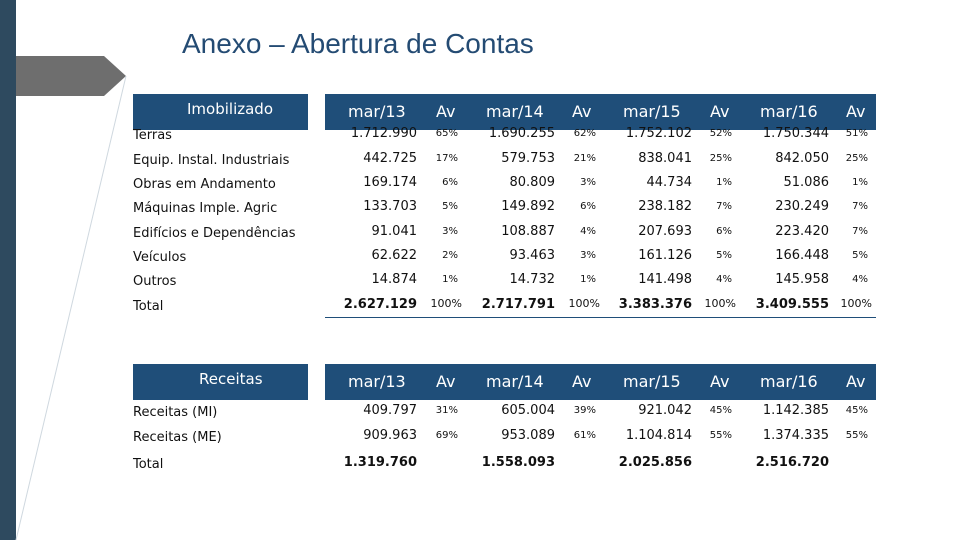 This screenshot has height=540, width=960. I want to click on table1-row-value: 230.249, so click(802, 206).